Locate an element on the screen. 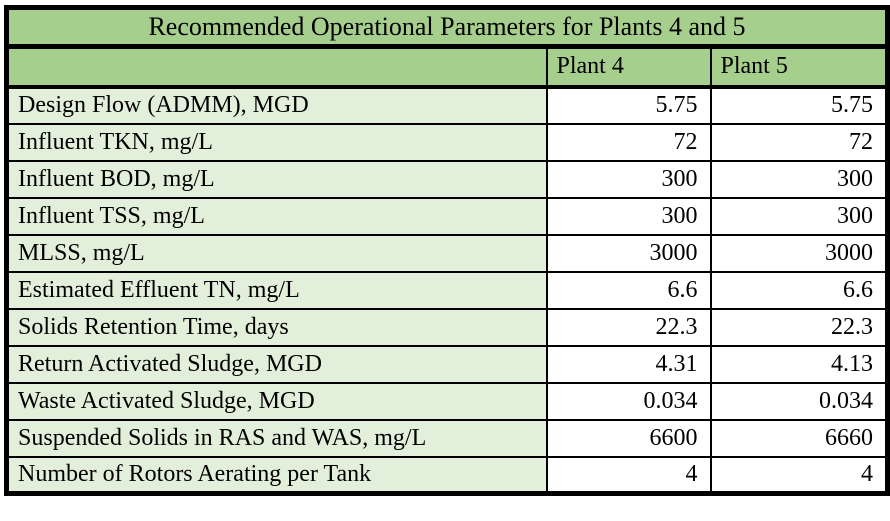 This screenshot has height=521, width=890. plant4-value: 72 is located at coordinates (628, 142).